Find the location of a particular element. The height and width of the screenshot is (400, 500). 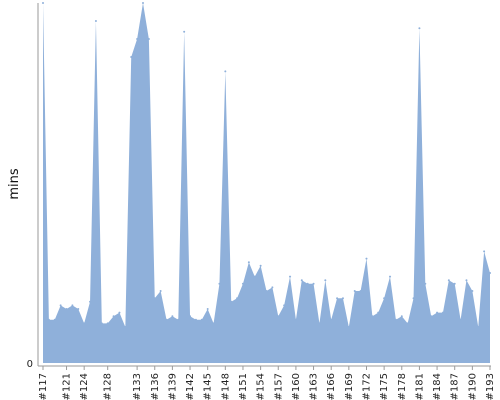

x-tick-label: #190 is located at coordinates (472, 386).